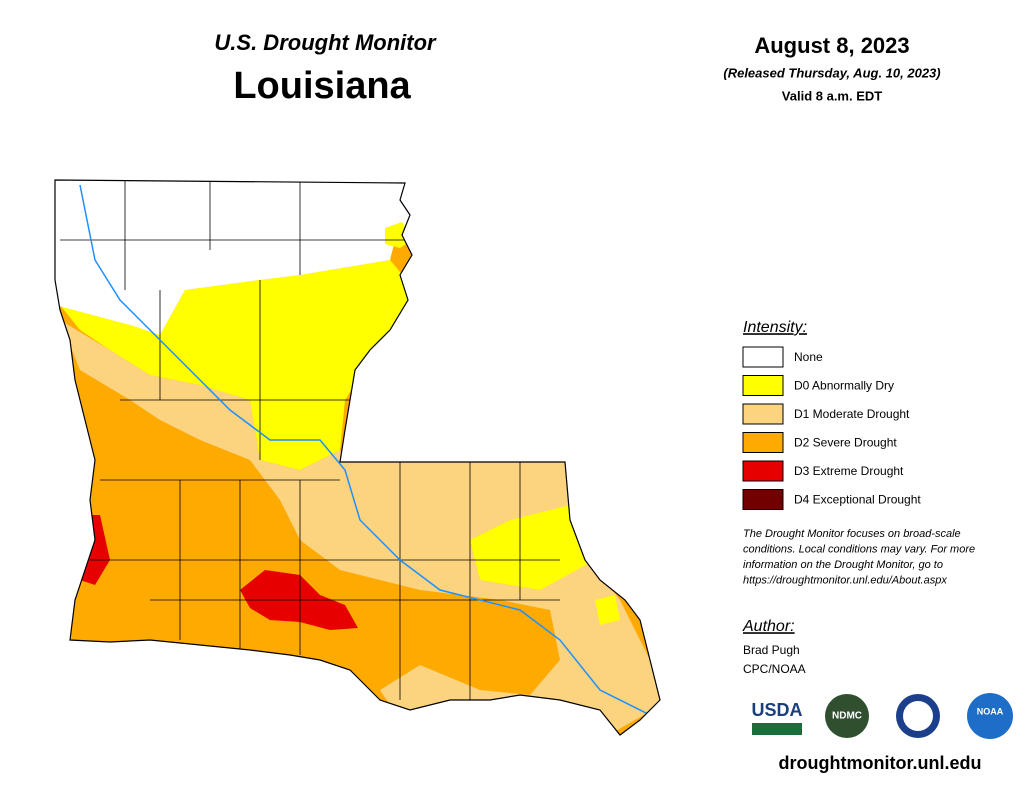 The height and width of the screenshot is (800, 1035). I want to click on title: U.S. Drought Monitor, so click(325, 42).